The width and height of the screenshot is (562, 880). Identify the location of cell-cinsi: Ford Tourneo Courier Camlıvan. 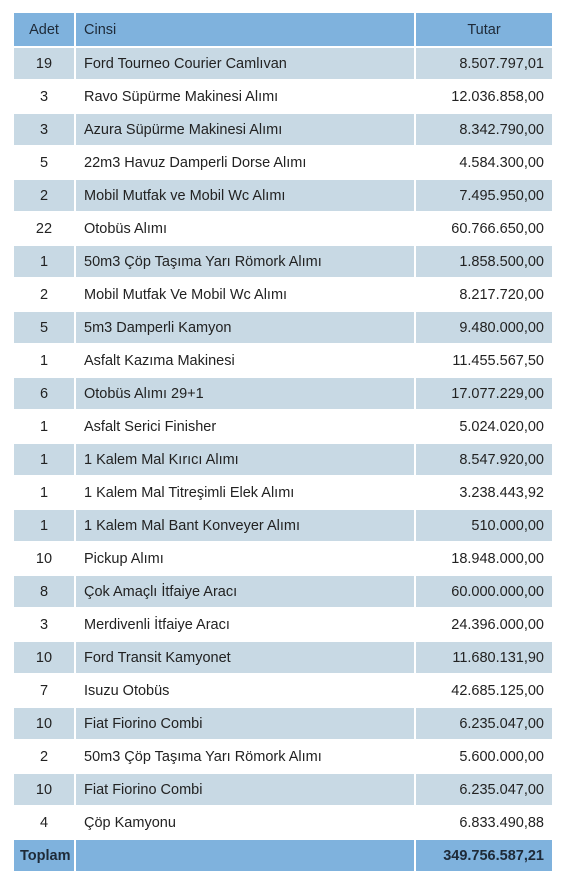
(245, 63).